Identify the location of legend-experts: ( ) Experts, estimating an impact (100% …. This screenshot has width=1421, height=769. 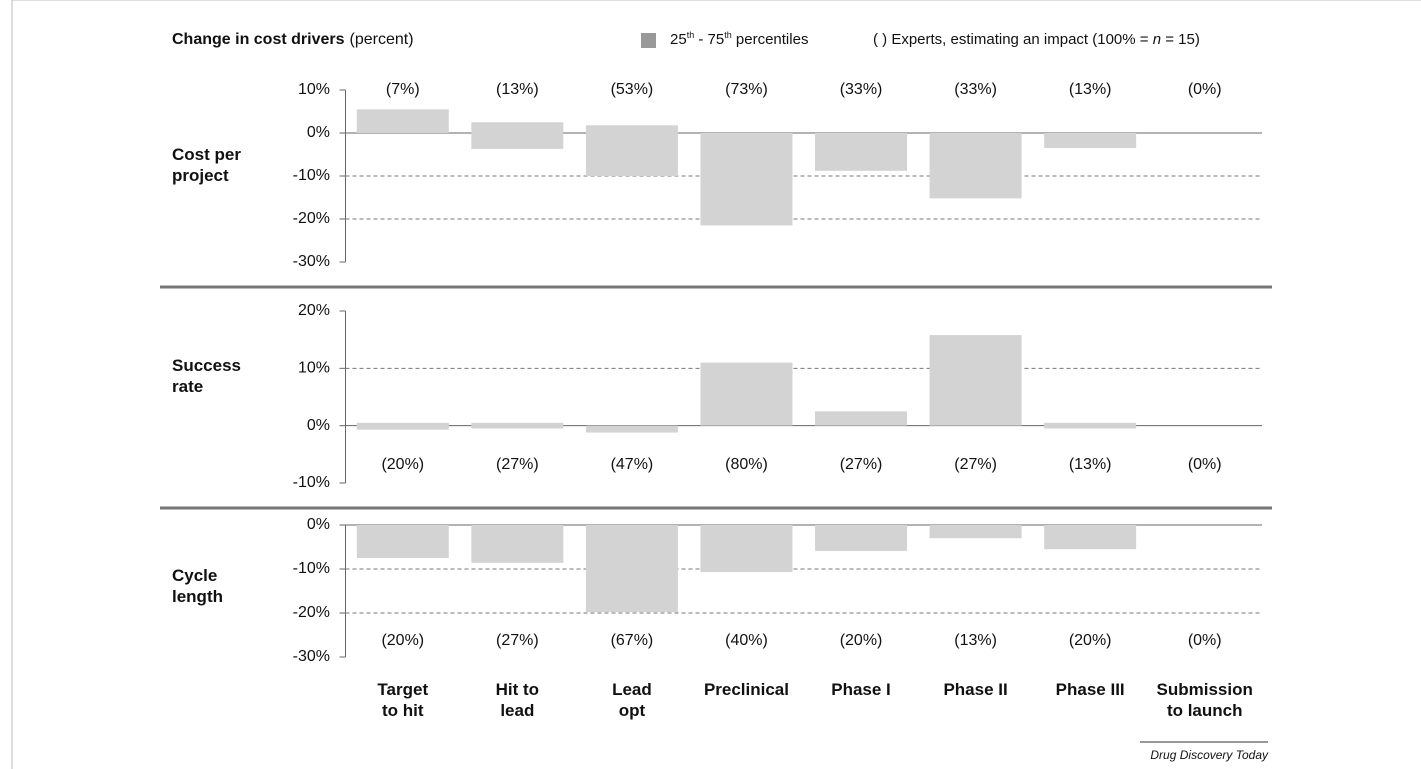
(1036, 39).